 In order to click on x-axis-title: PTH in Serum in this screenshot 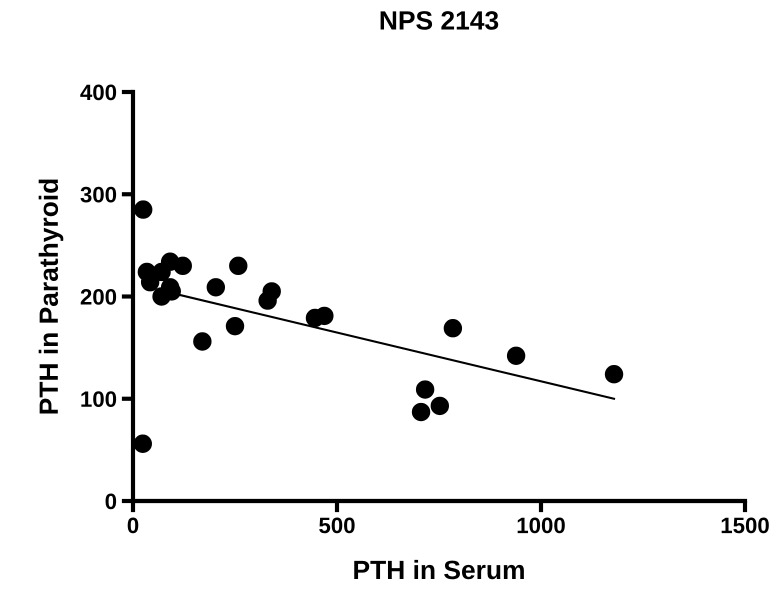, I will do `click(439, 570)`.